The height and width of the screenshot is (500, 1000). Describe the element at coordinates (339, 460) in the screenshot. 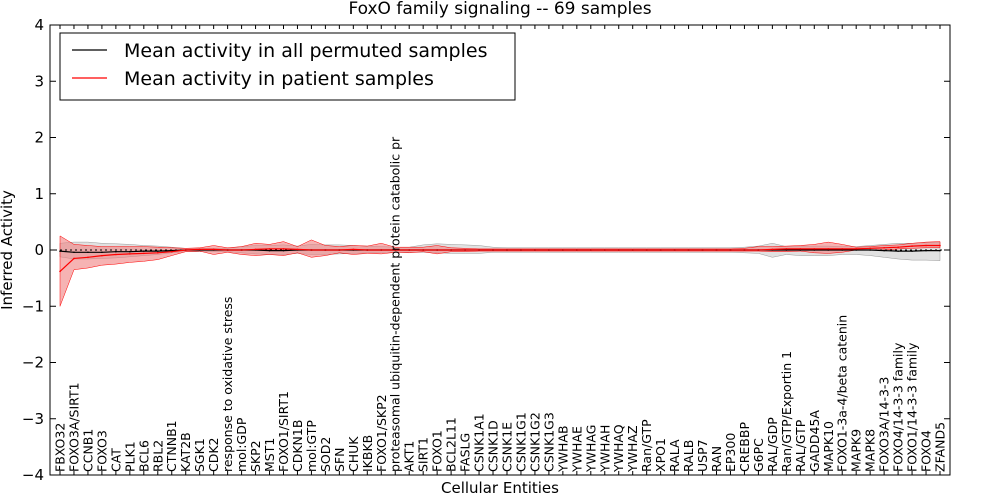

I see `x-tick-label: SFN` at that location.